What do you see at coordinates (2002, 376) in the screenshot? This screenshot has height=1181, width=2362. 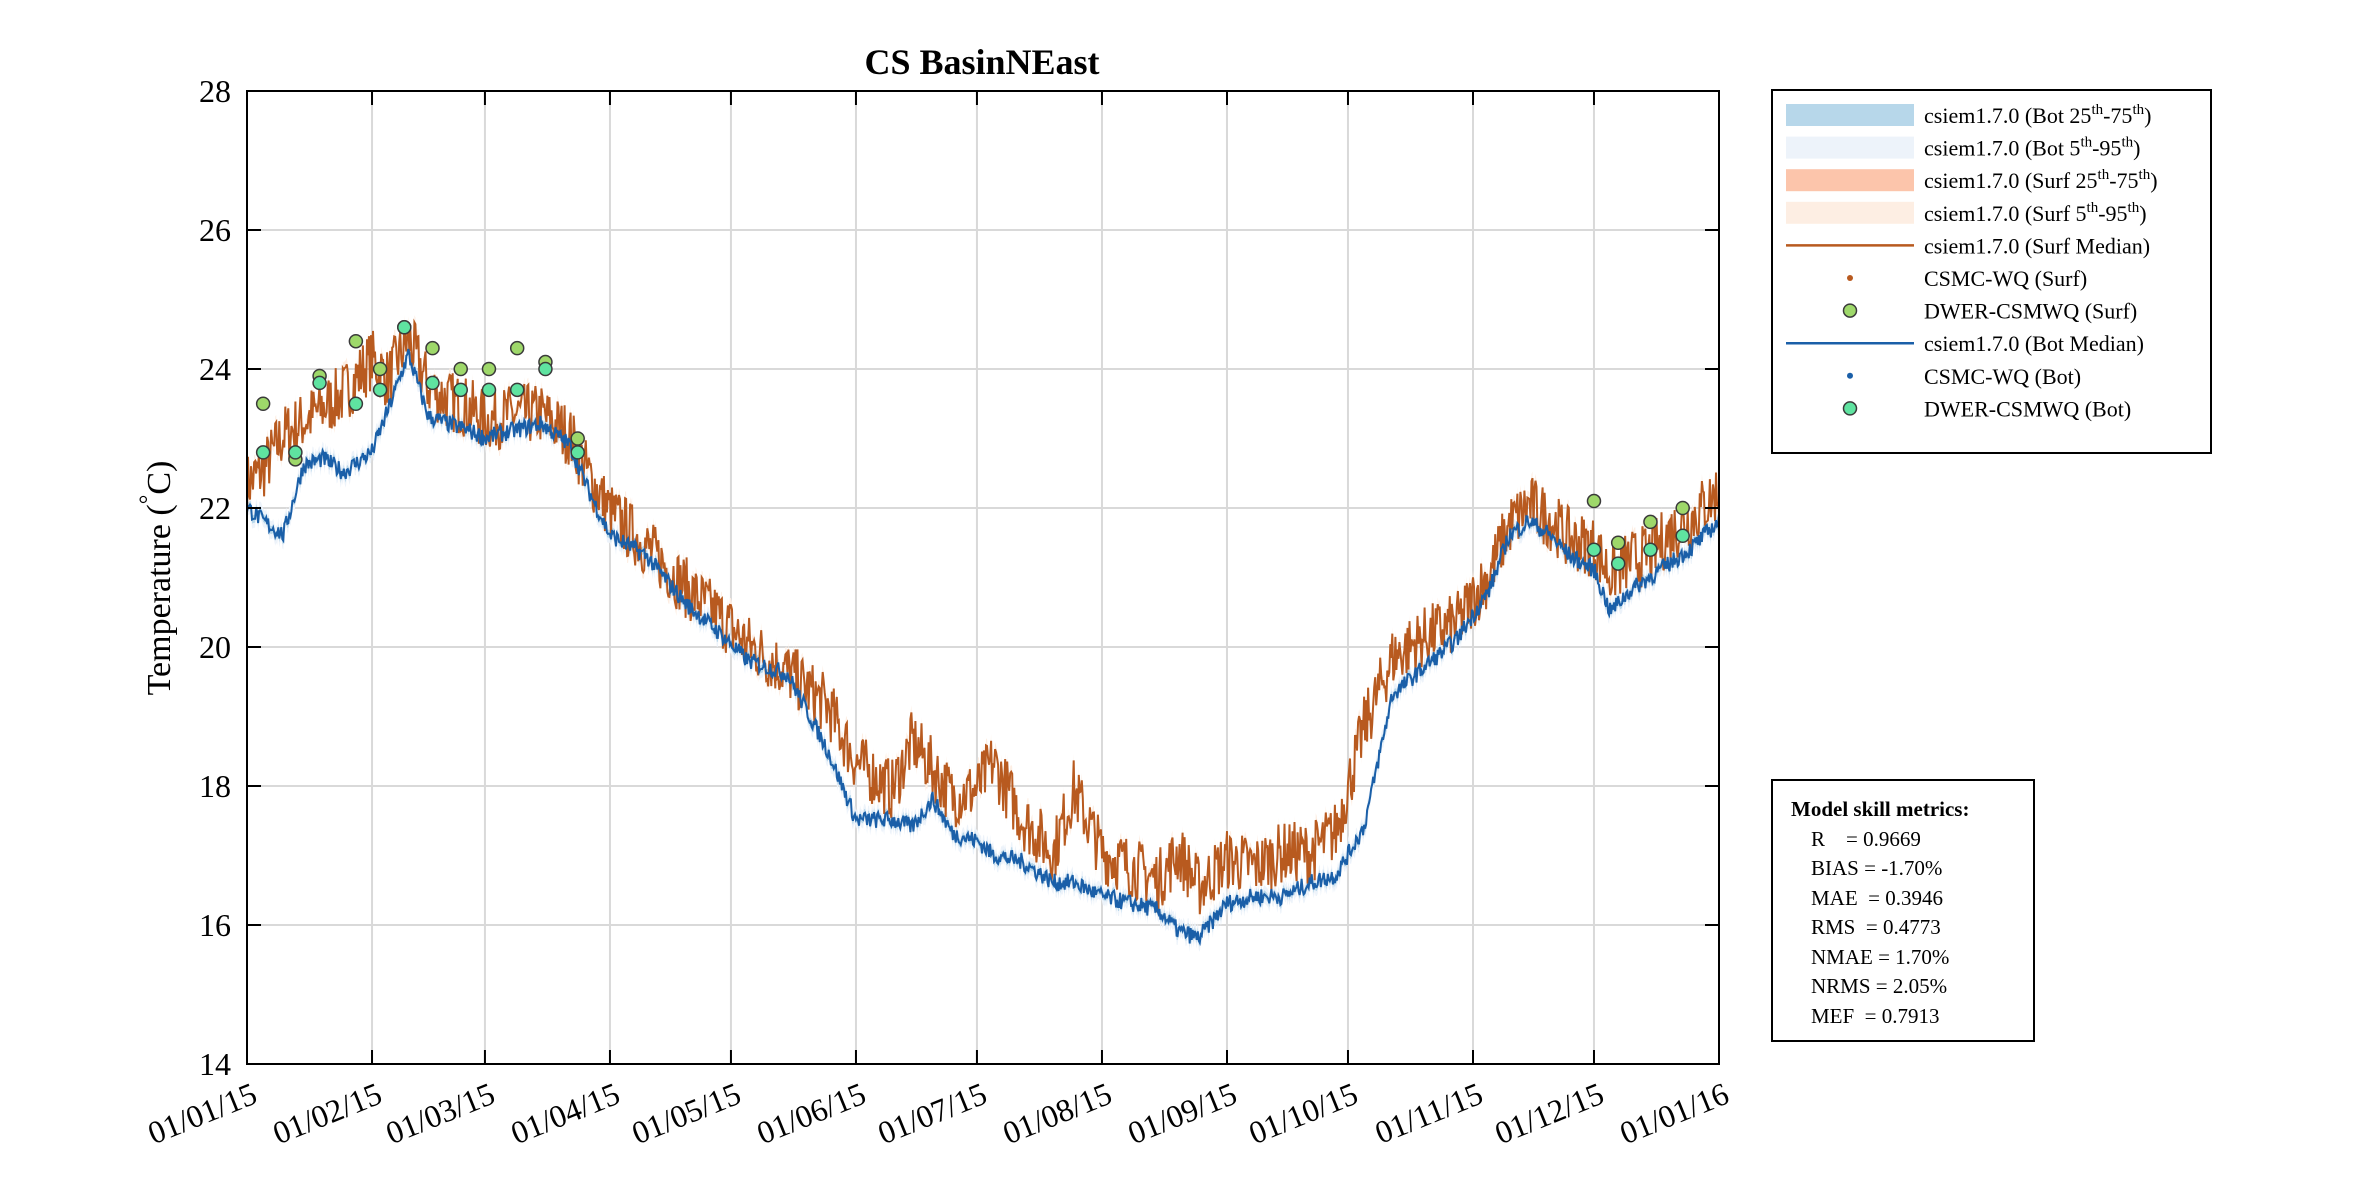 I see `legend-label: CSMC-WQ (Bot)` at bounding box center [2002, 376].